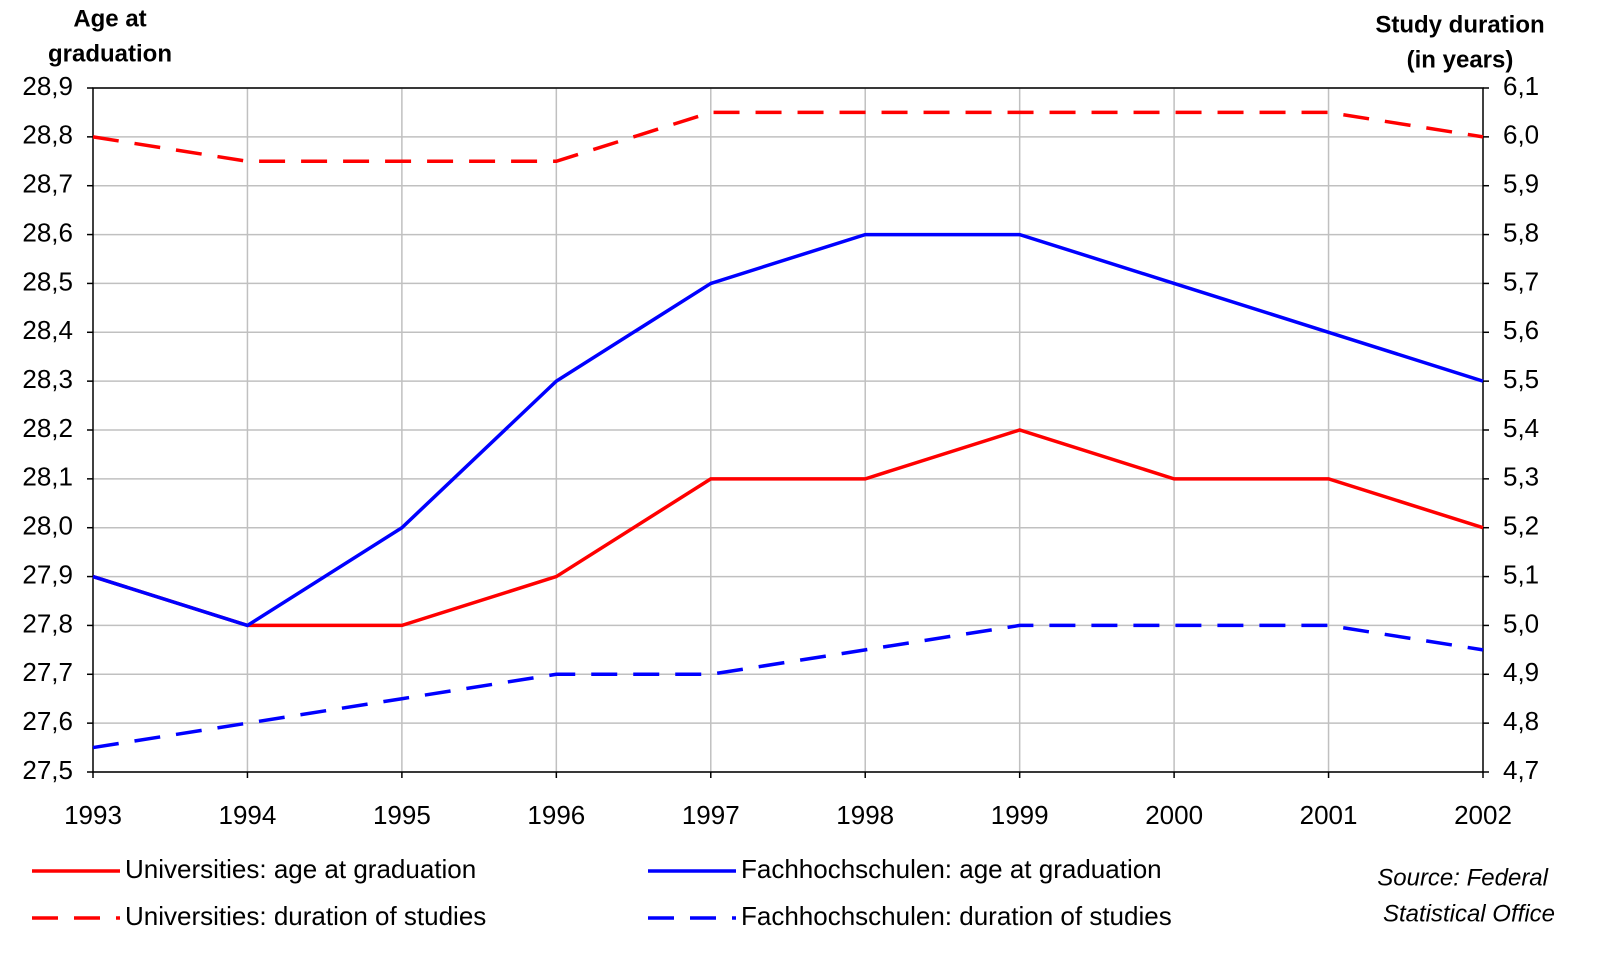 The height and width of the screenshot is (961, 1617). I want to click on x-tick-label: 1997, so click(711, 815).